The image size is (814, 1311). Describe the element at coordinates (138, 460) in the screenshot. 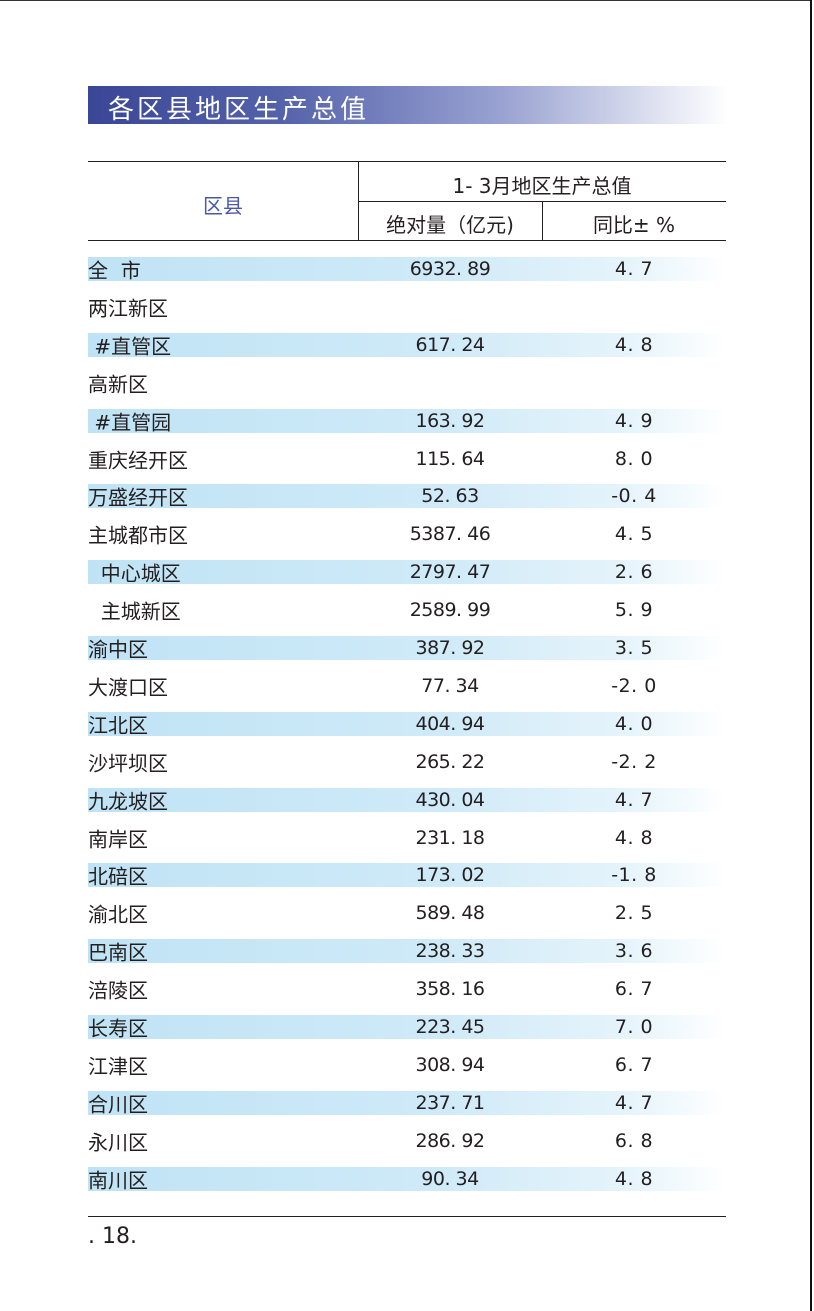

I see `county-name: 重庆经开区` at that location.